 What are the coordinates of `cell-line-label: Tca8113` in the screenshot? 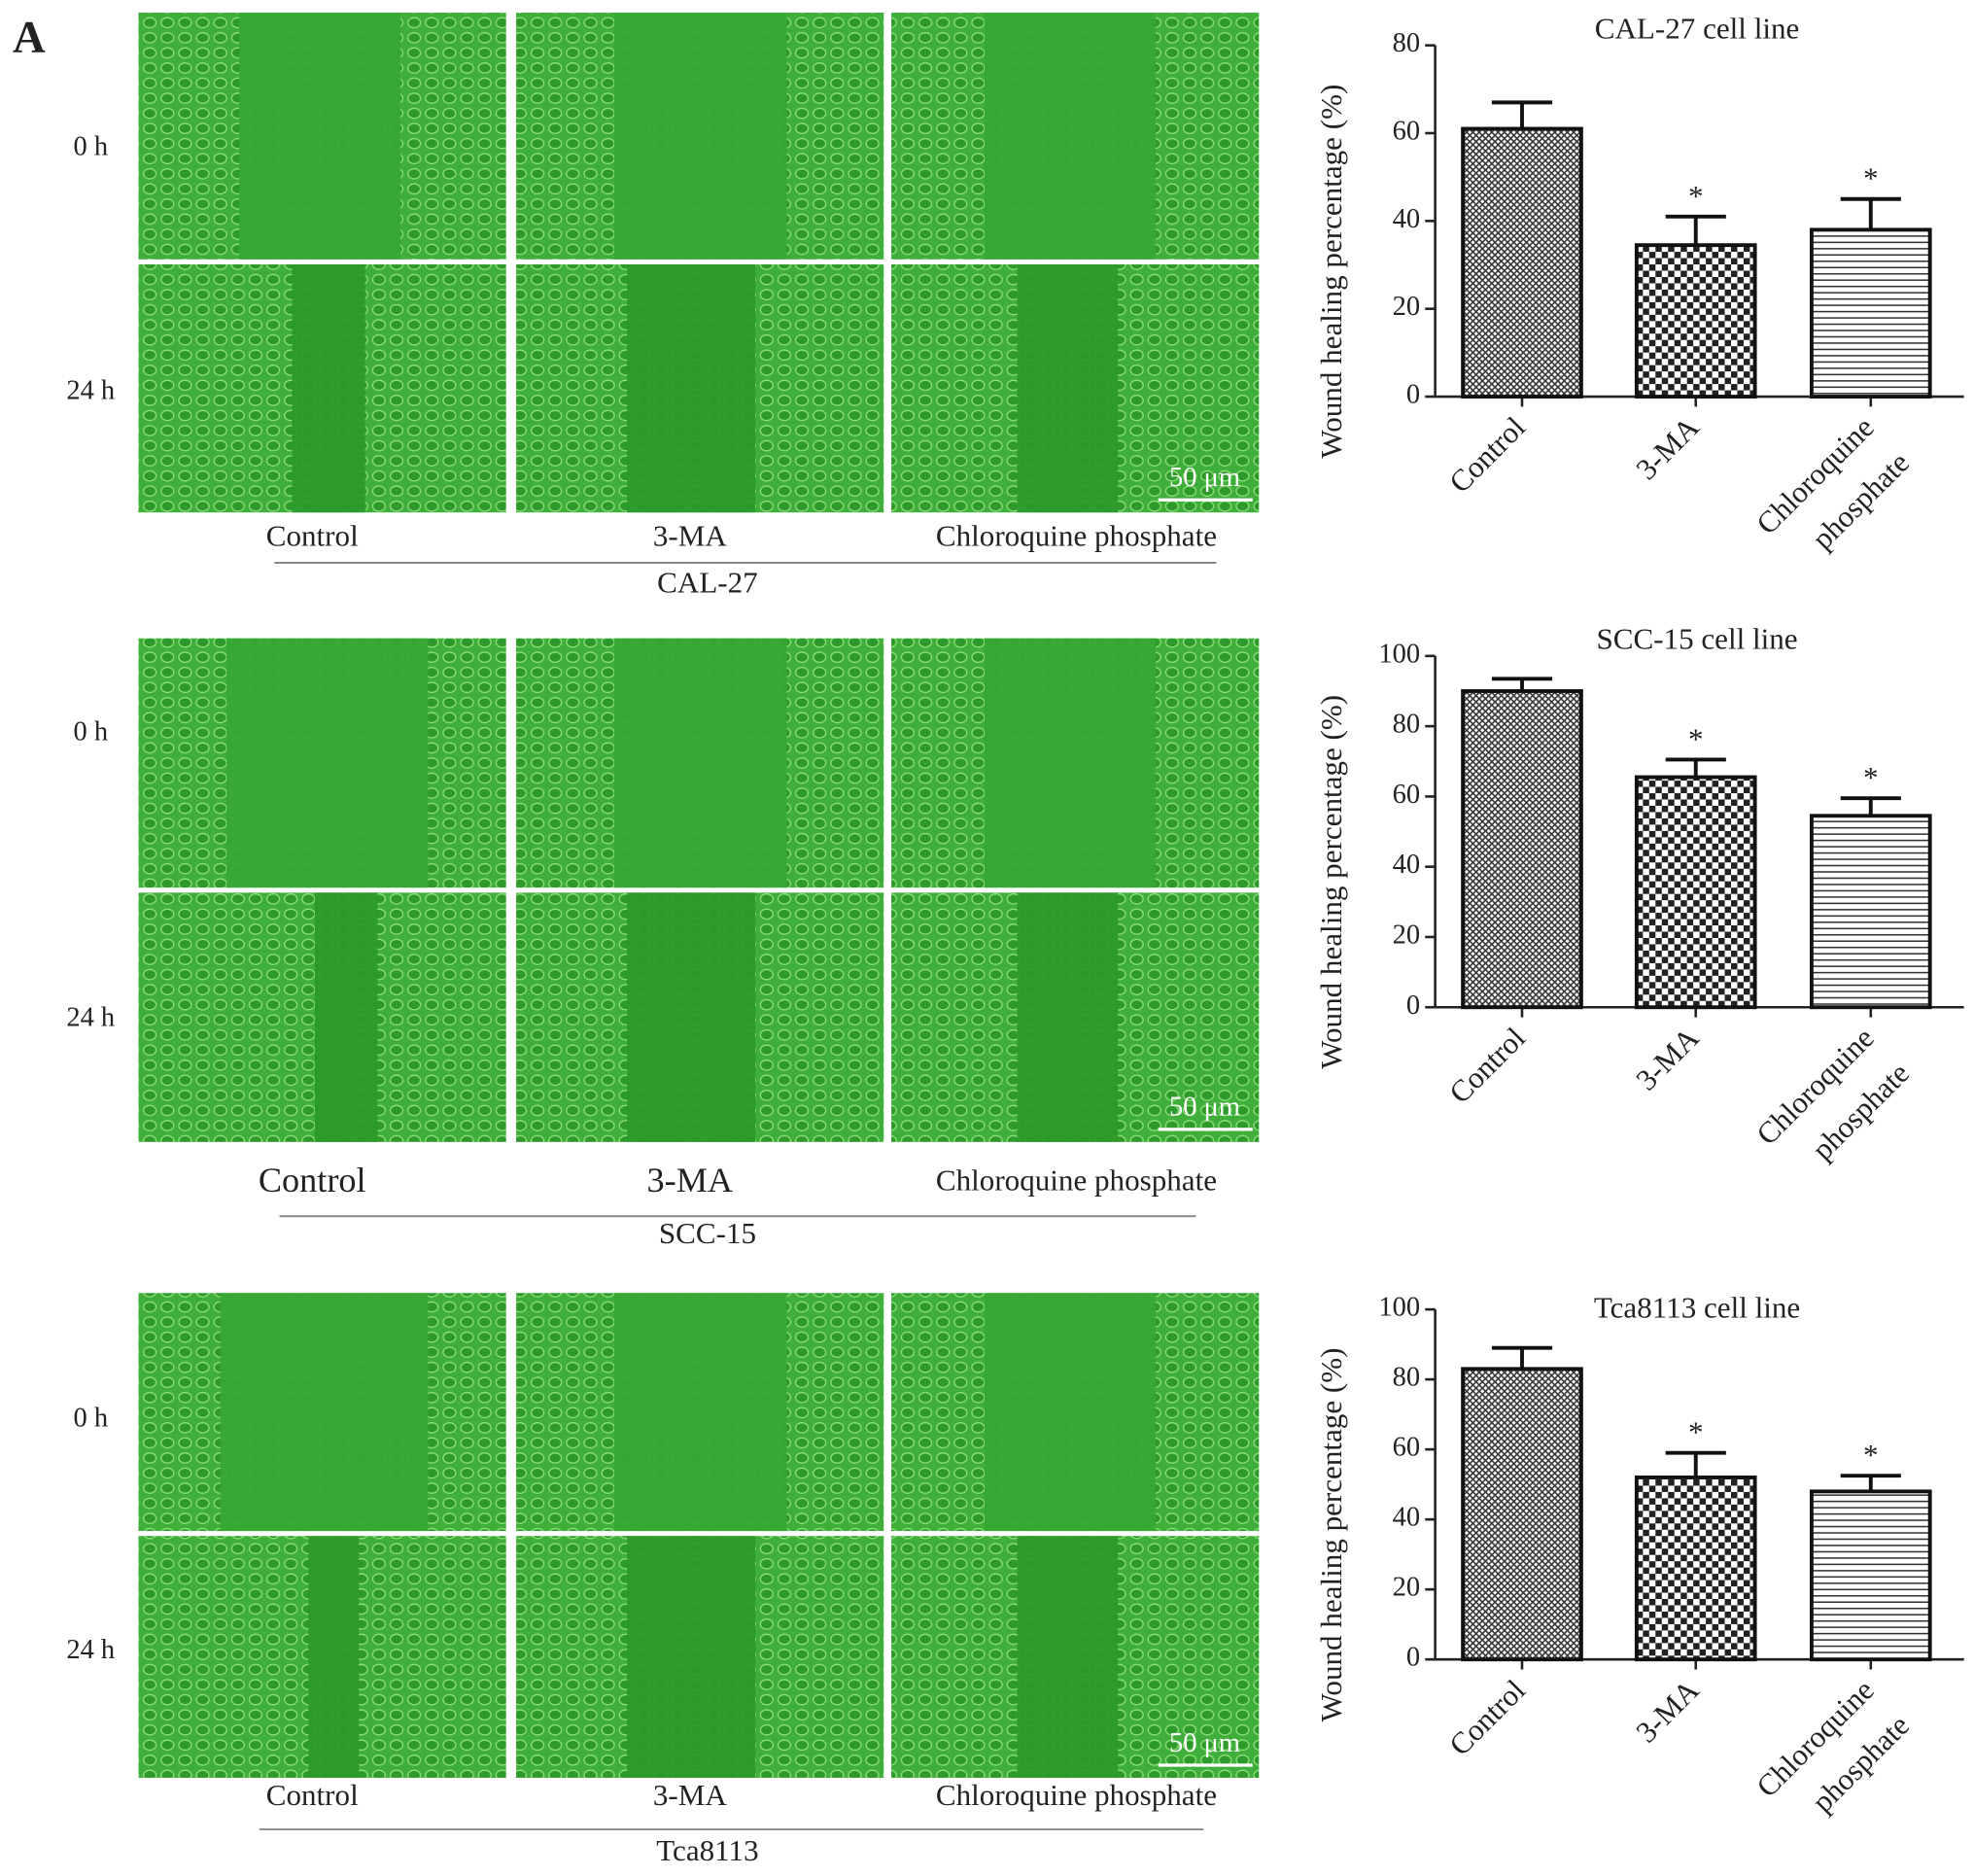 It's located at (707, 1850).